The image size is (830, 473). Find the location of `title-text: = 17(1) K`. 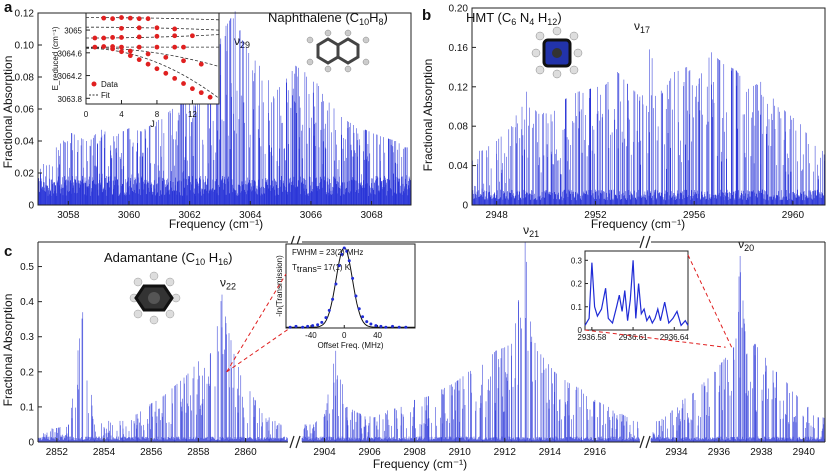

title-text: = 17(1) K is located at coordinates (334, 267).